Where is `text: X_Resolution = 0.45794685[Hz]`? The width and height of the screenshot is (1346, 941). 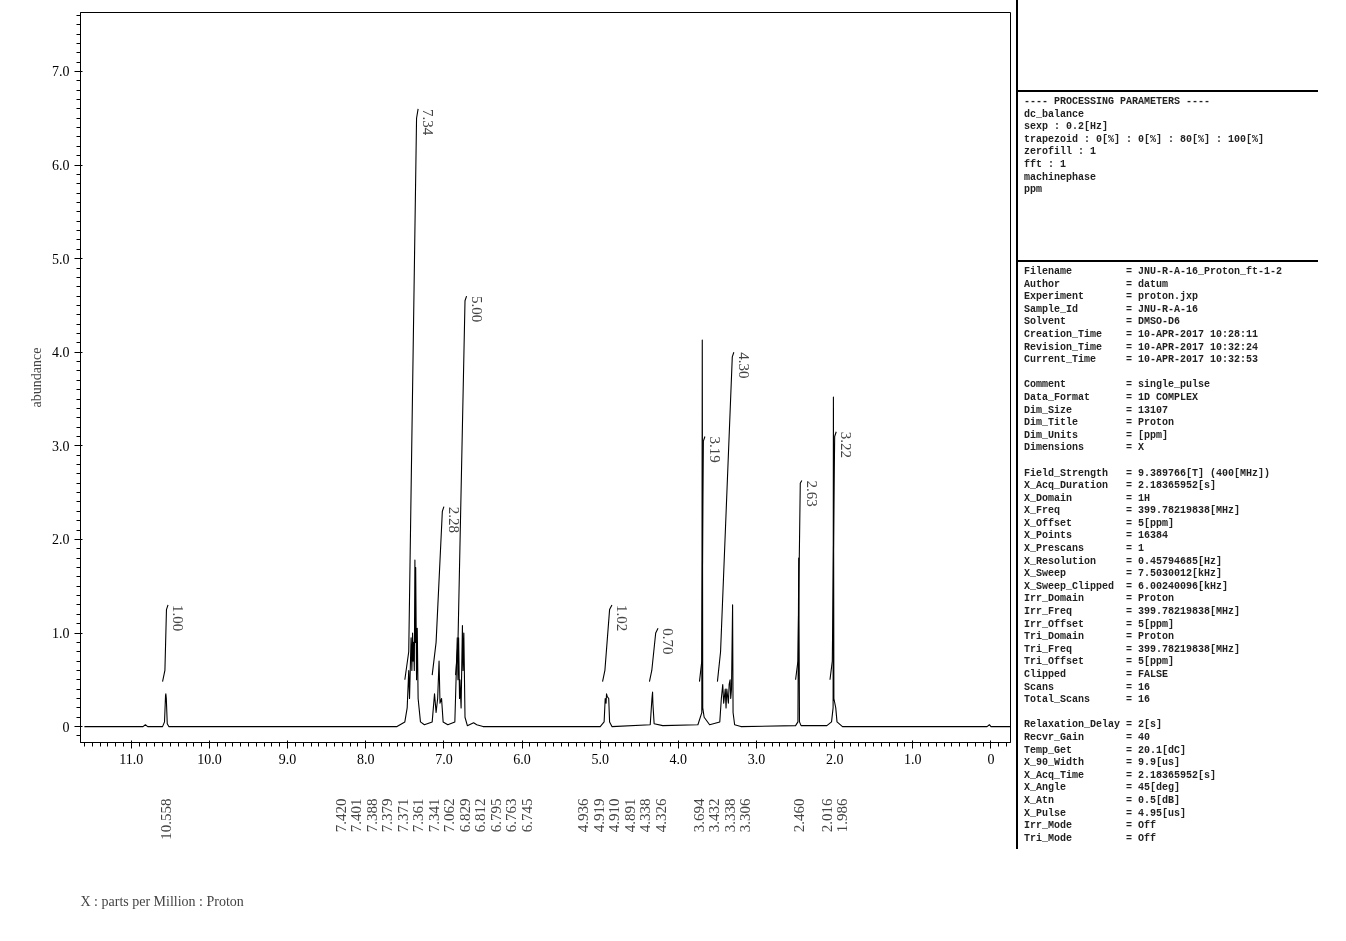
text: X_Resolution = 0.45794685[Hz] is located at coordinates (1123, 561).